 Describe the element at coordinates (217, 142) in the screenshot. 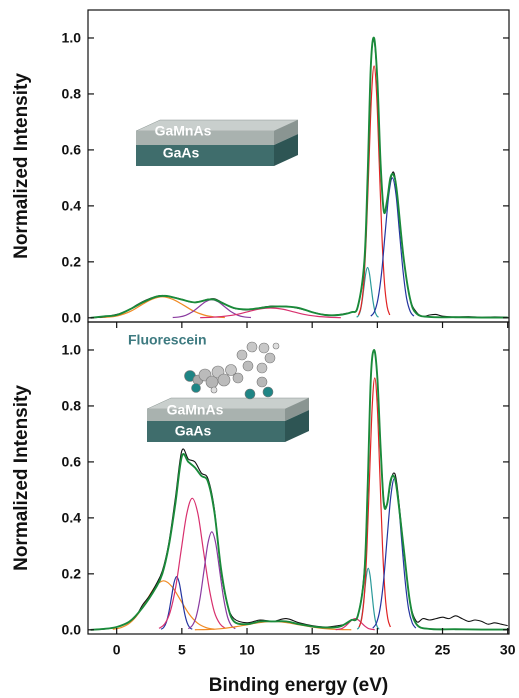

I see `inset-slab-top: GaMnAs GaAs` at that location.